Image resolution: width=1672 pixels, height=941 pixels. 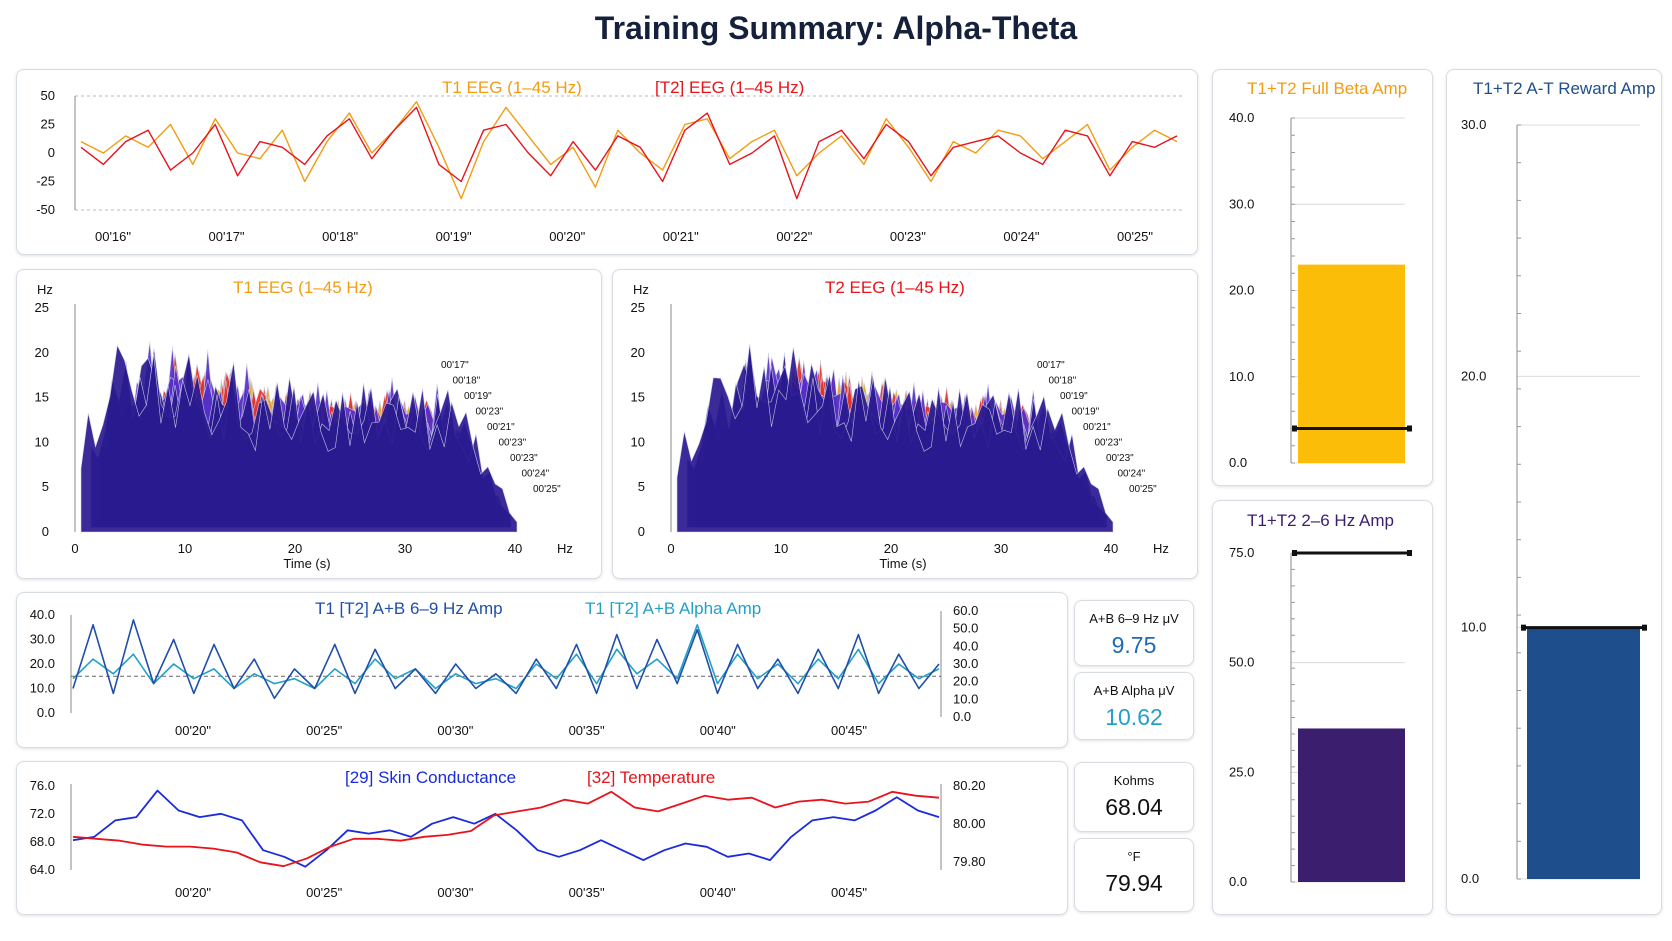 I want to click on series-ab69-line, so click(x=506, y=659).